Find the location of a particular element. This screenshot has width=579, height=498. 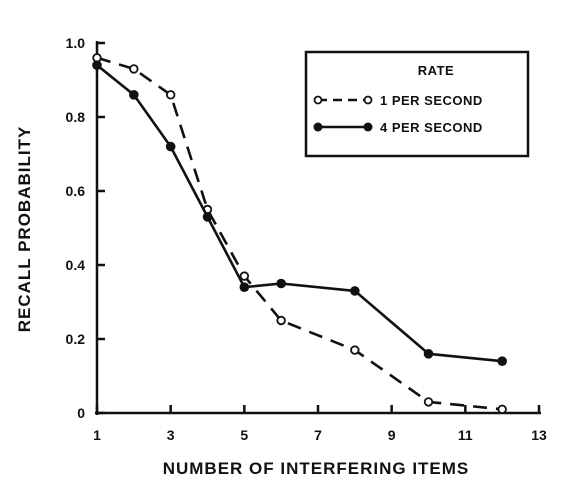

x-tick-label: 11 is located at coordinates (465, 435).